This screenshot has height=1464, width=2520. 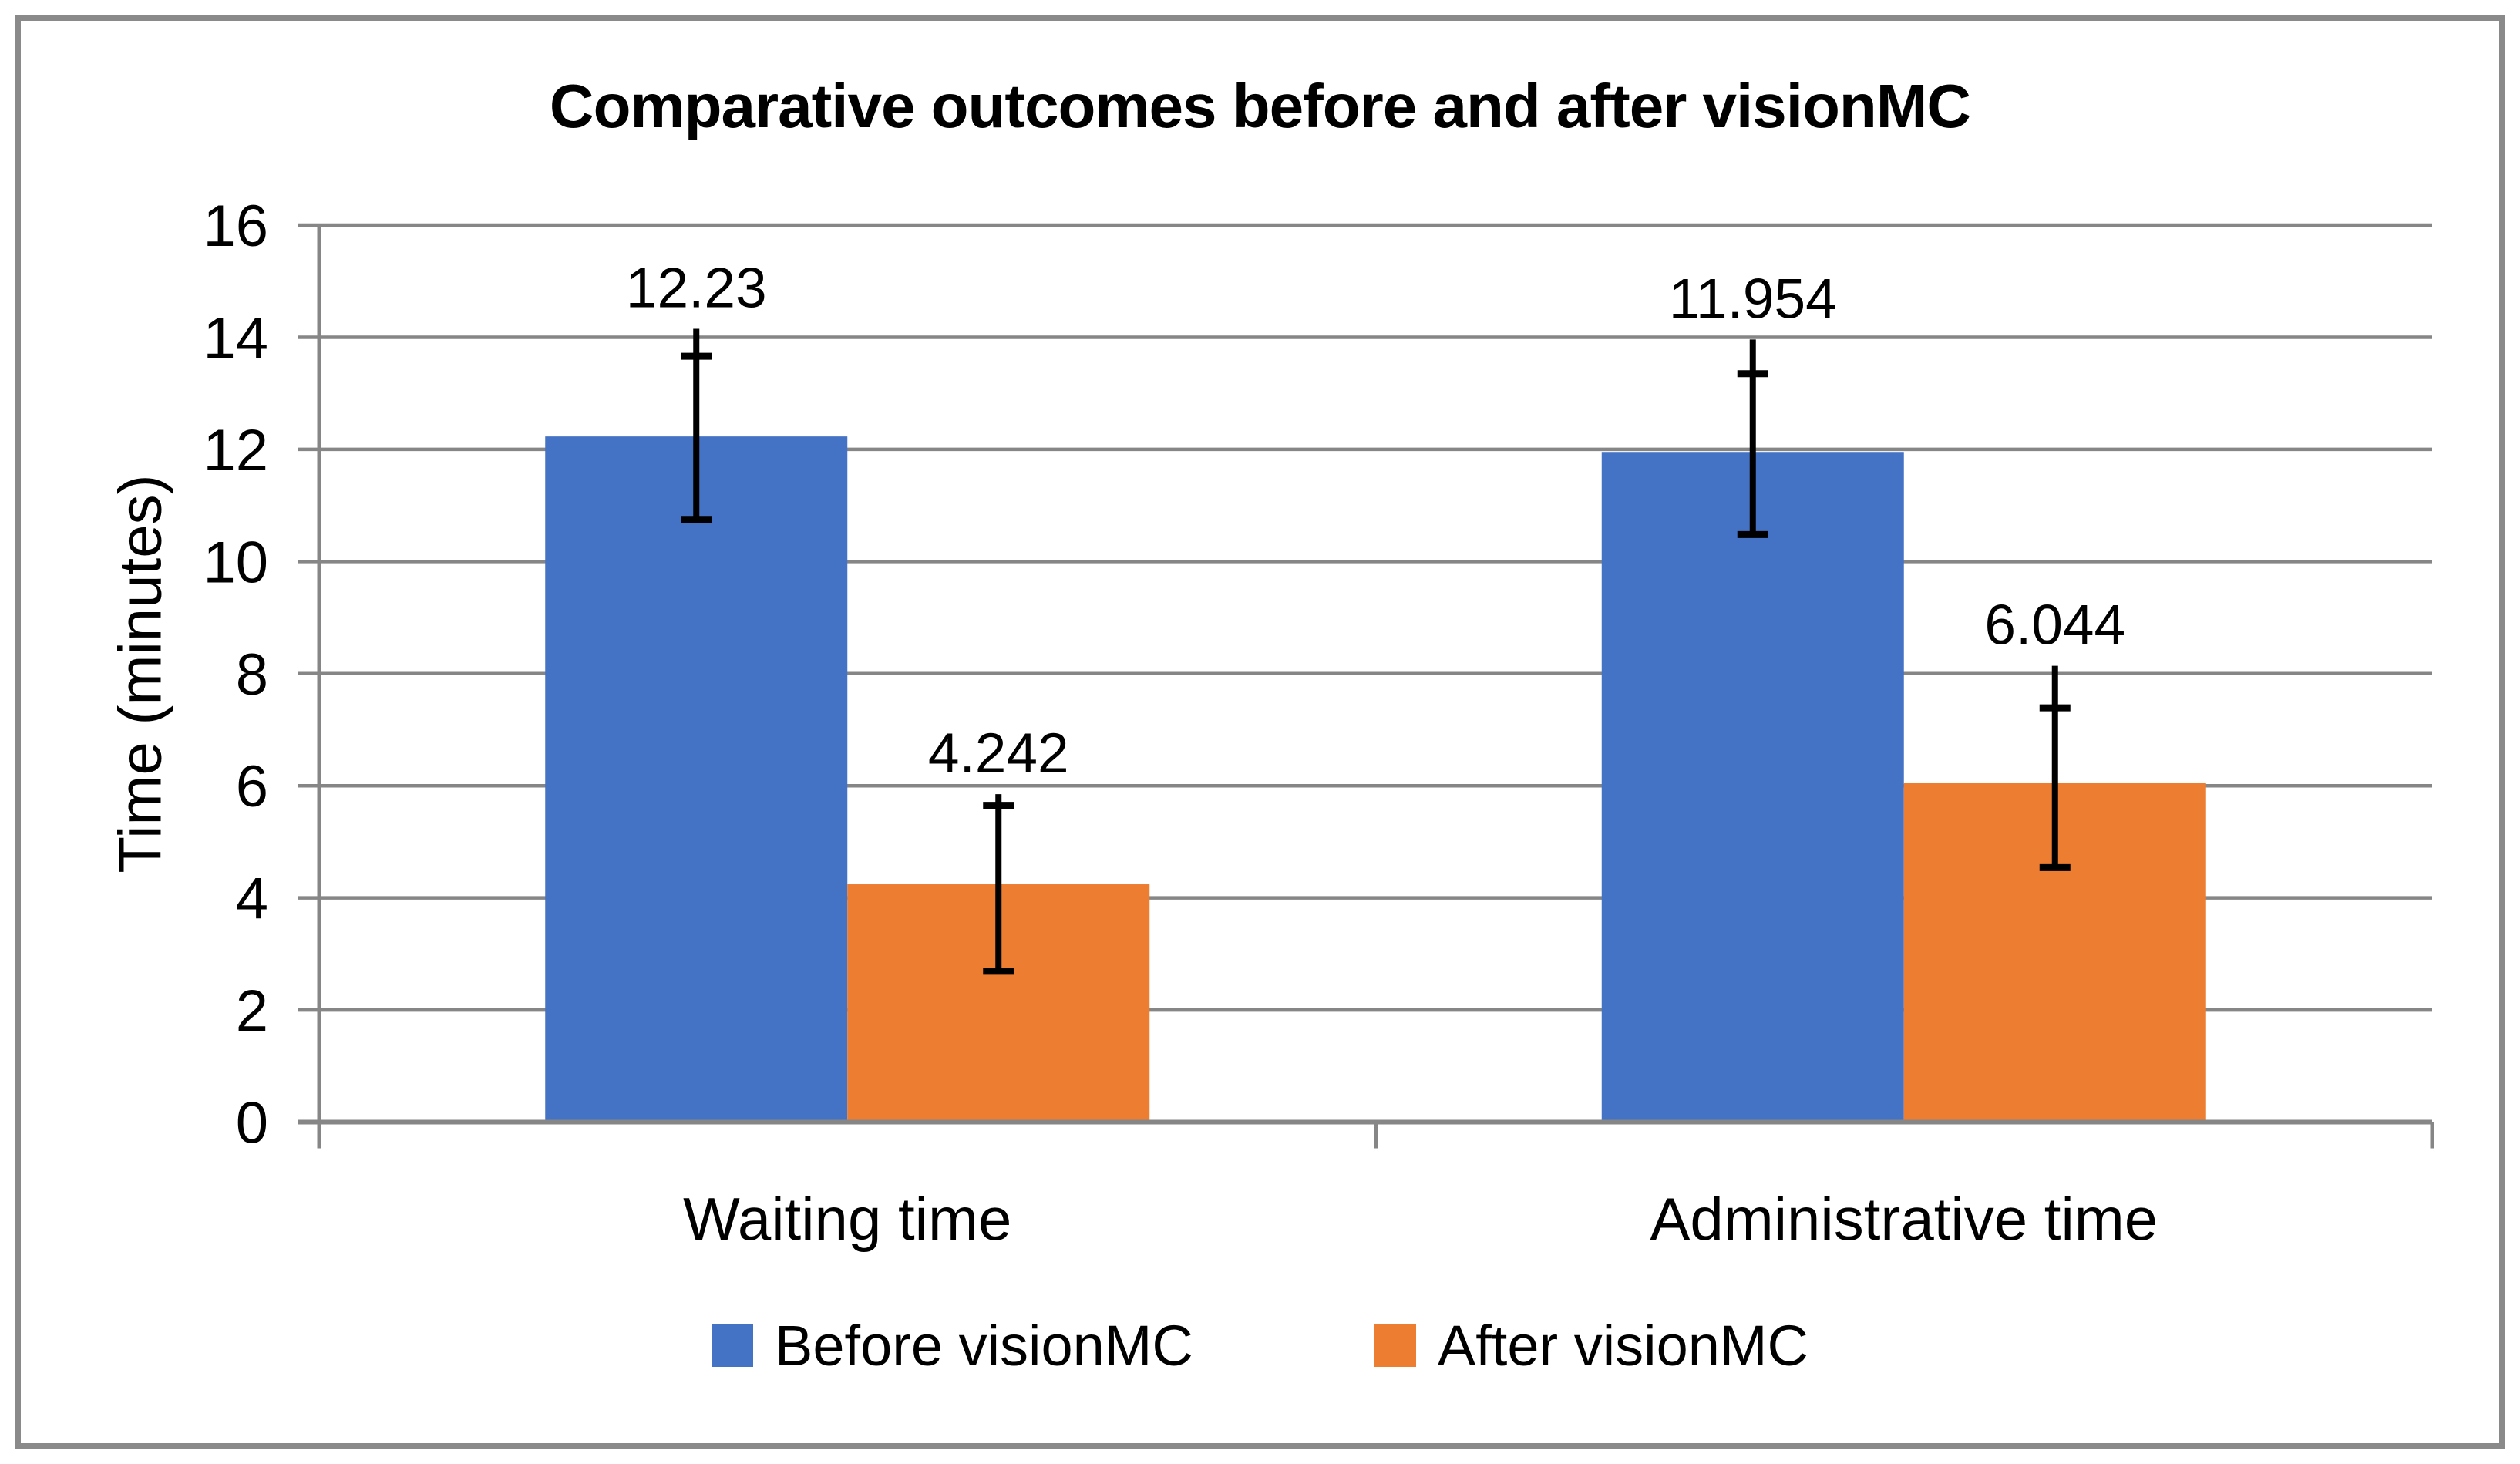 I want to click on y-tick-label-6: 6, so click(x=252, y=787).